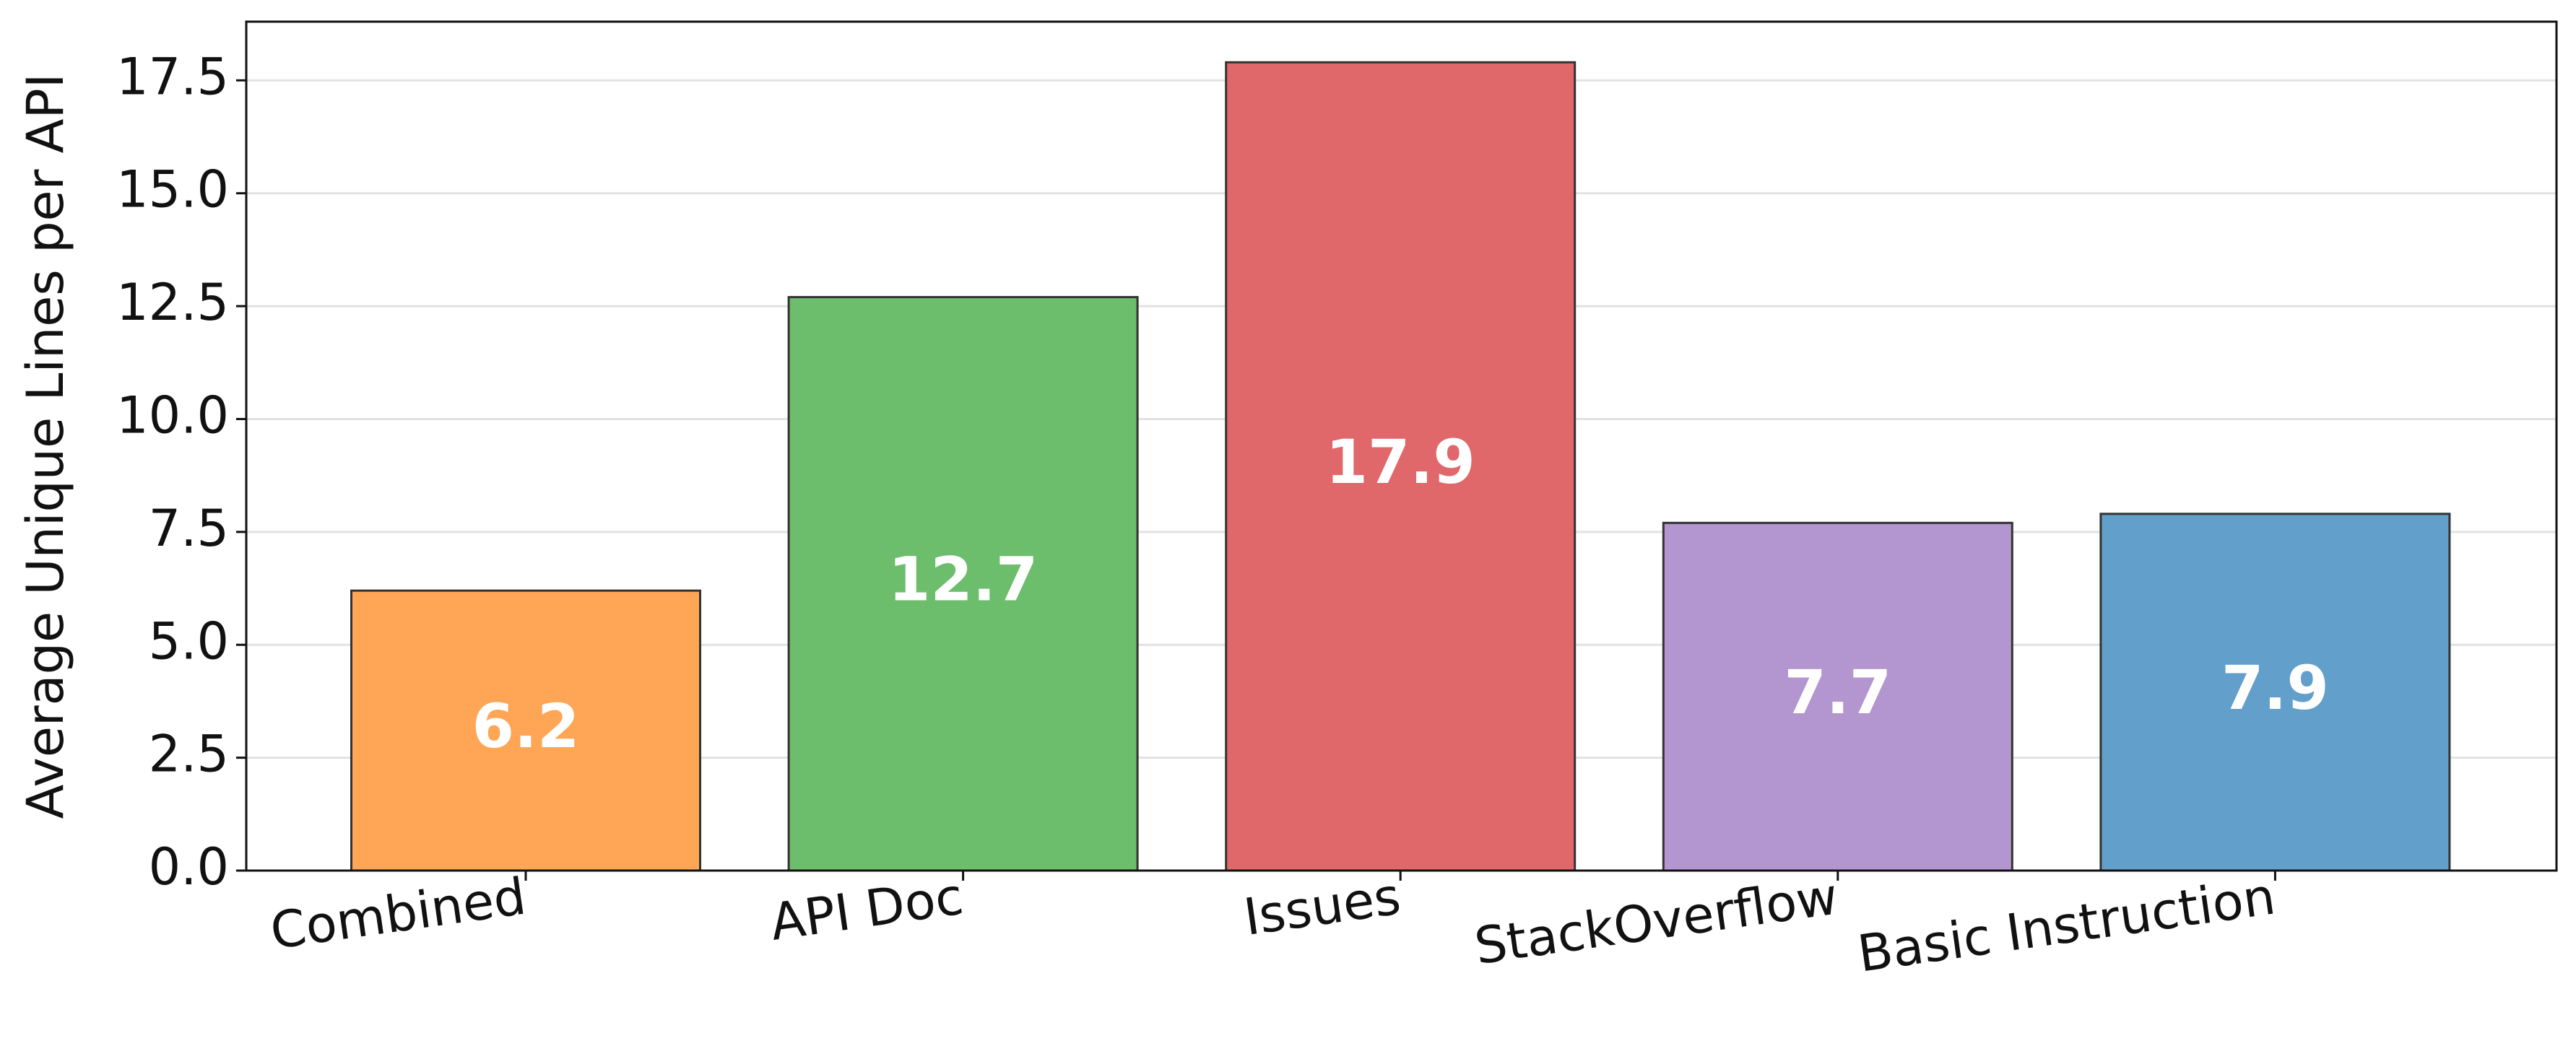 Image resolution: width=2576 pixels, height=1059 pixels. Describe the element at coordinates (963, 579) in the screenshot. I see `data-label: 12.7` at that location.